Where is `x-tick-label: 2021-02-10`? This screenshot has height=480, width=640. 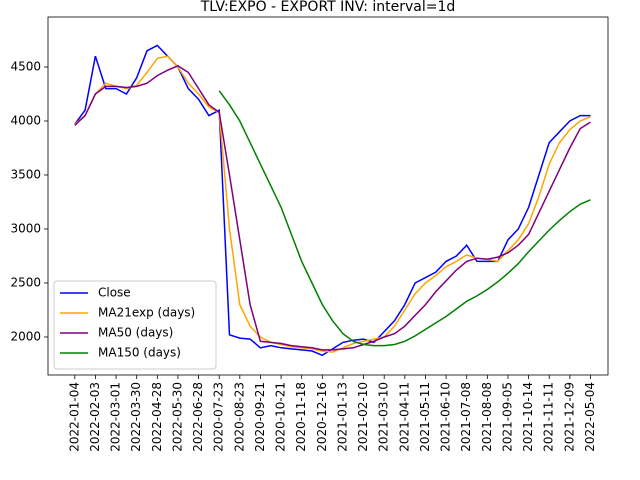 x-tick-label: 2021-02-10 is located at coordinates (363, 417).